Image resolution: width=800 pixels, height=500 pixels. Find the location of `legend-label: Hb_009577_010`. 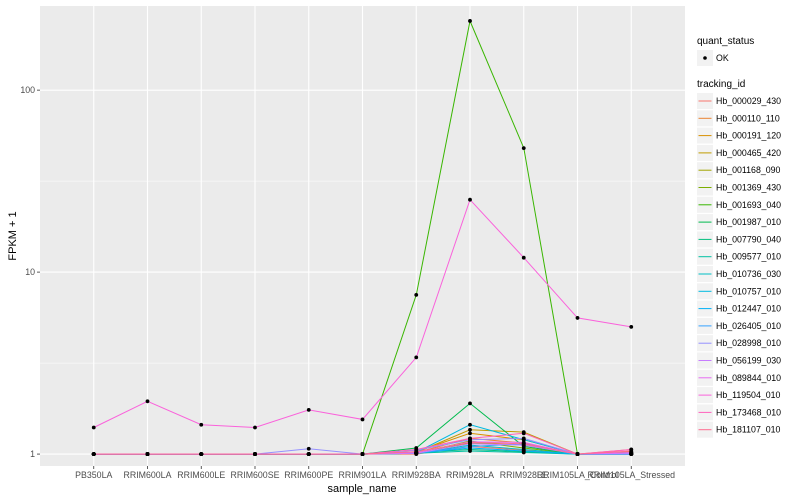

legend-label: Hb_009577_010 is located at coordinates (748, 257).